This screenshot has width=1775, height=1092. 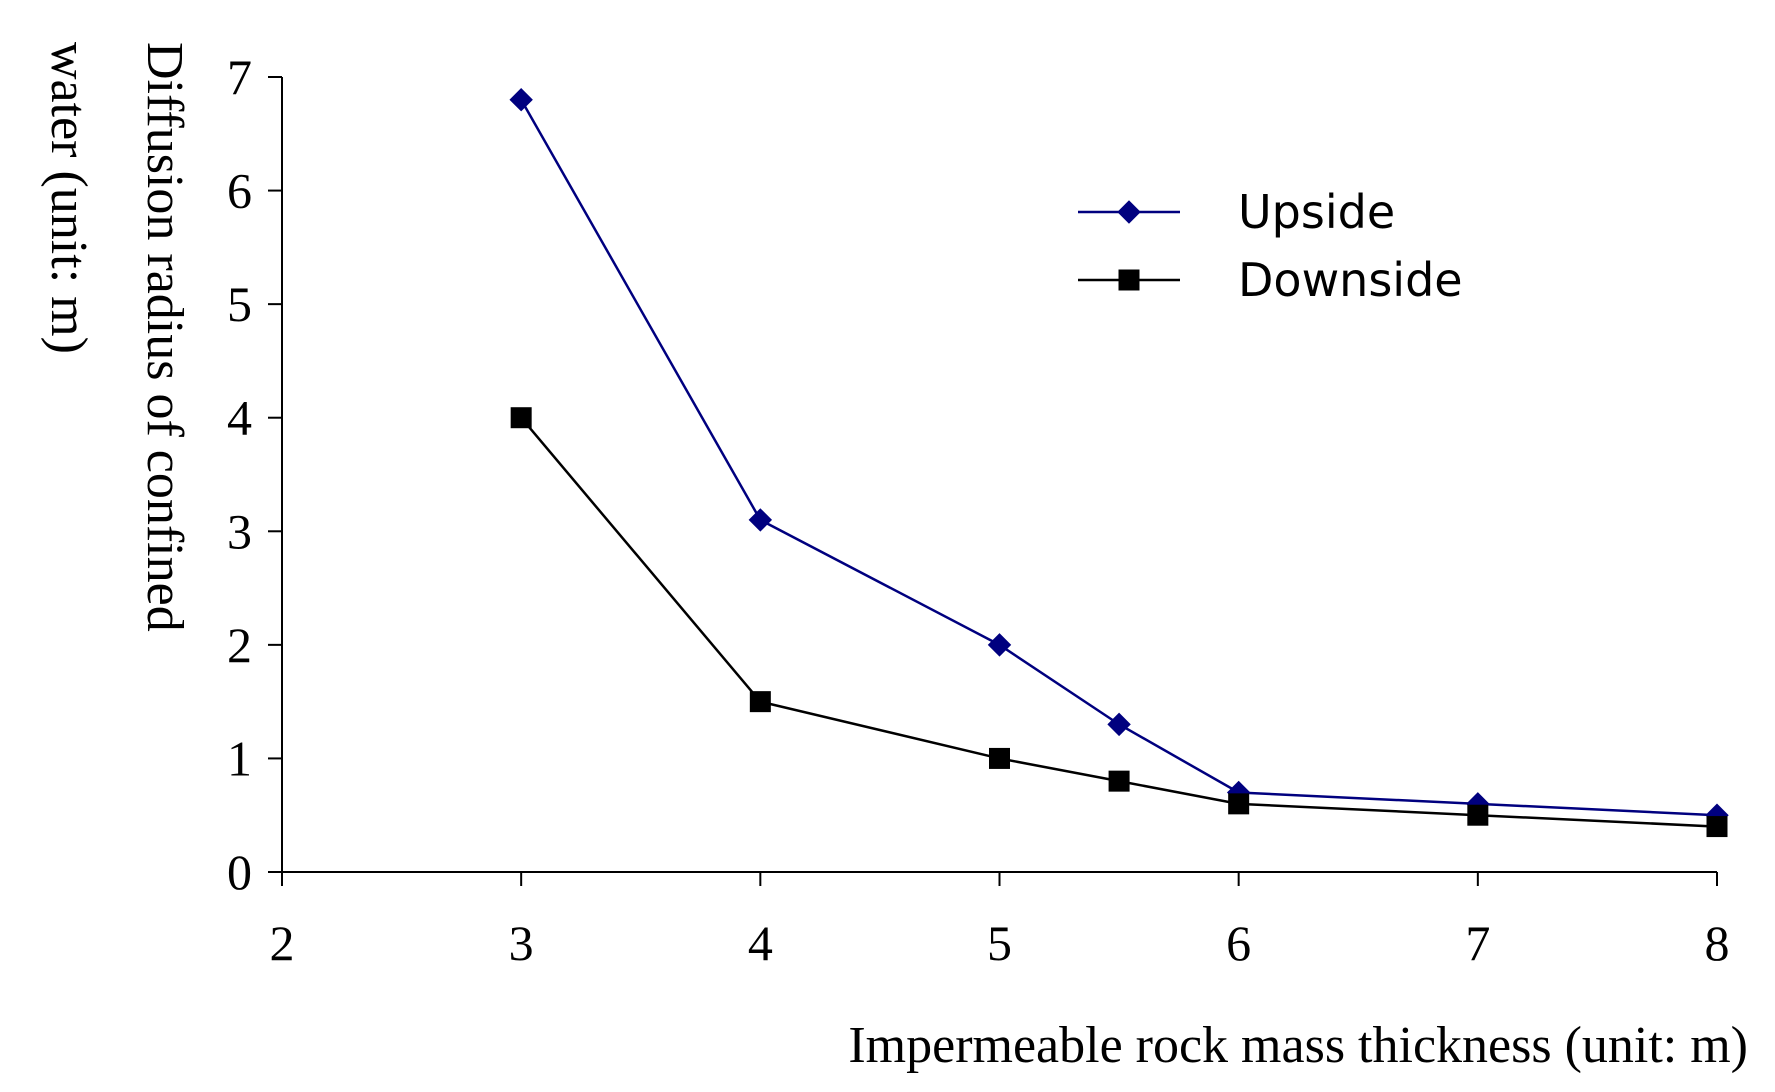 What do you see at coordinates (521, 943) in the screenshot?
I see `x-tick-label: 3` at bounding box center [521, 943].